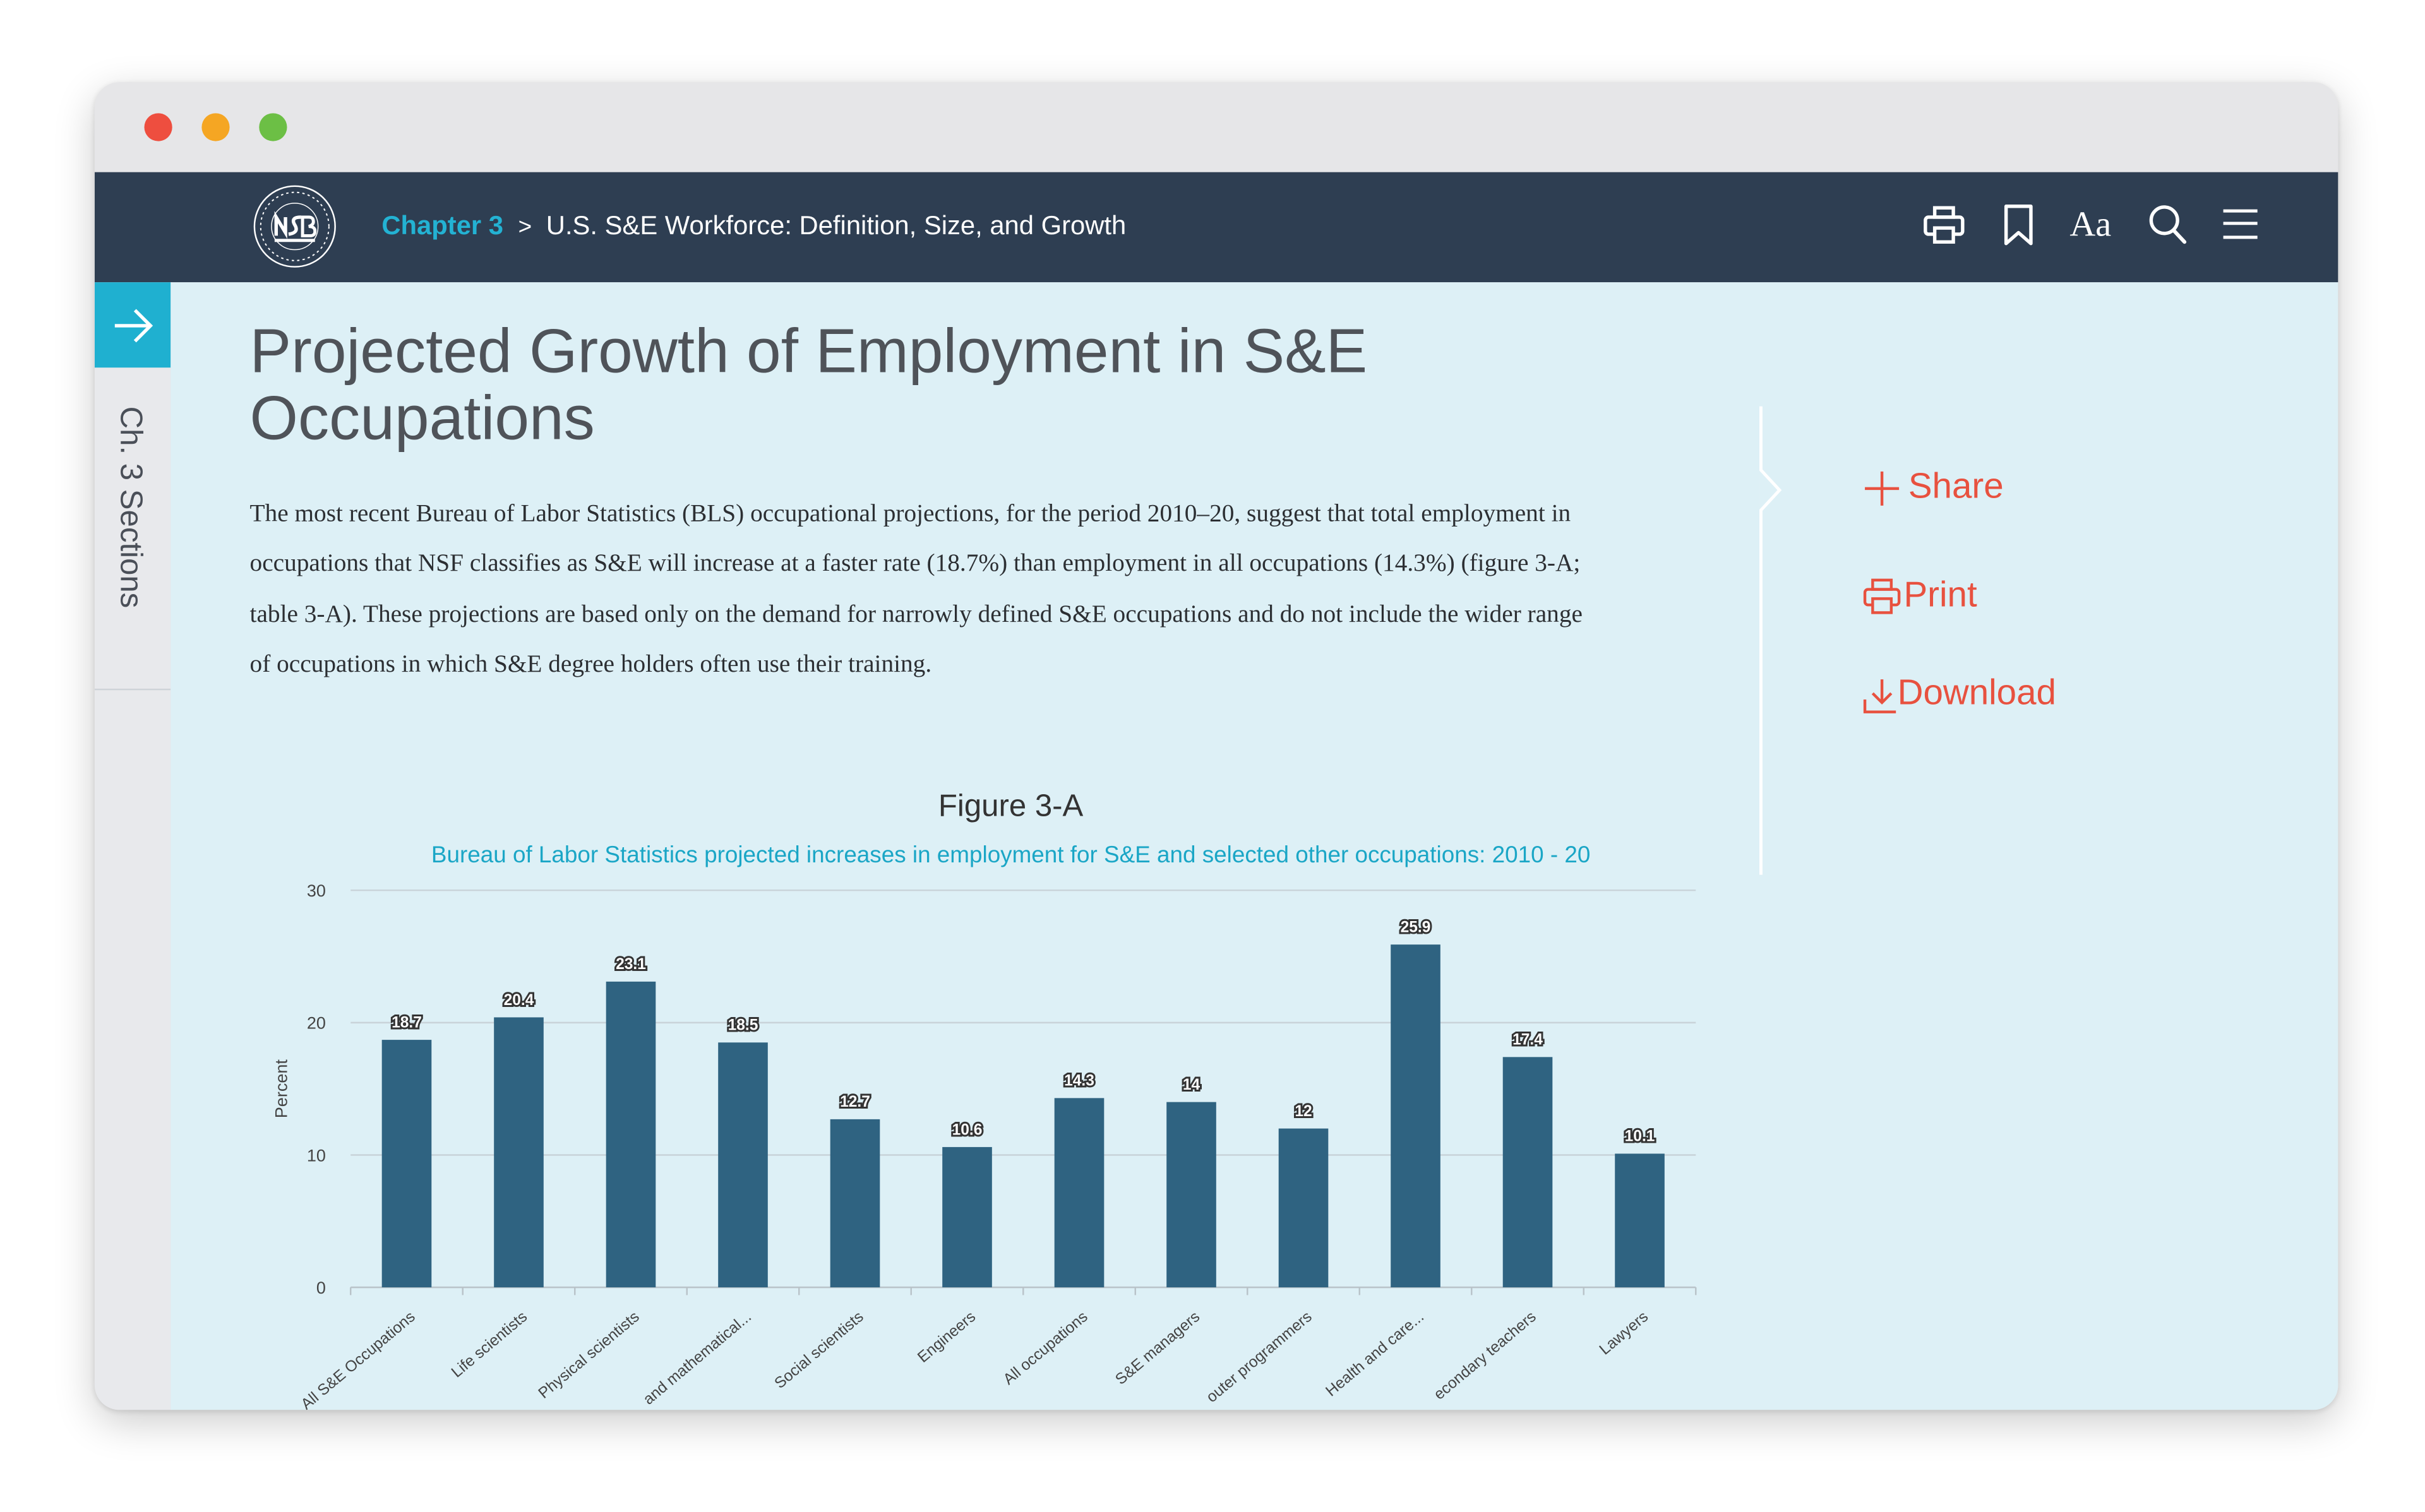 This screenshot has height=1512, width=2425. Describe the element at coordinates (1770, 490) in the screenshot. I see `panel-notch` at that location.